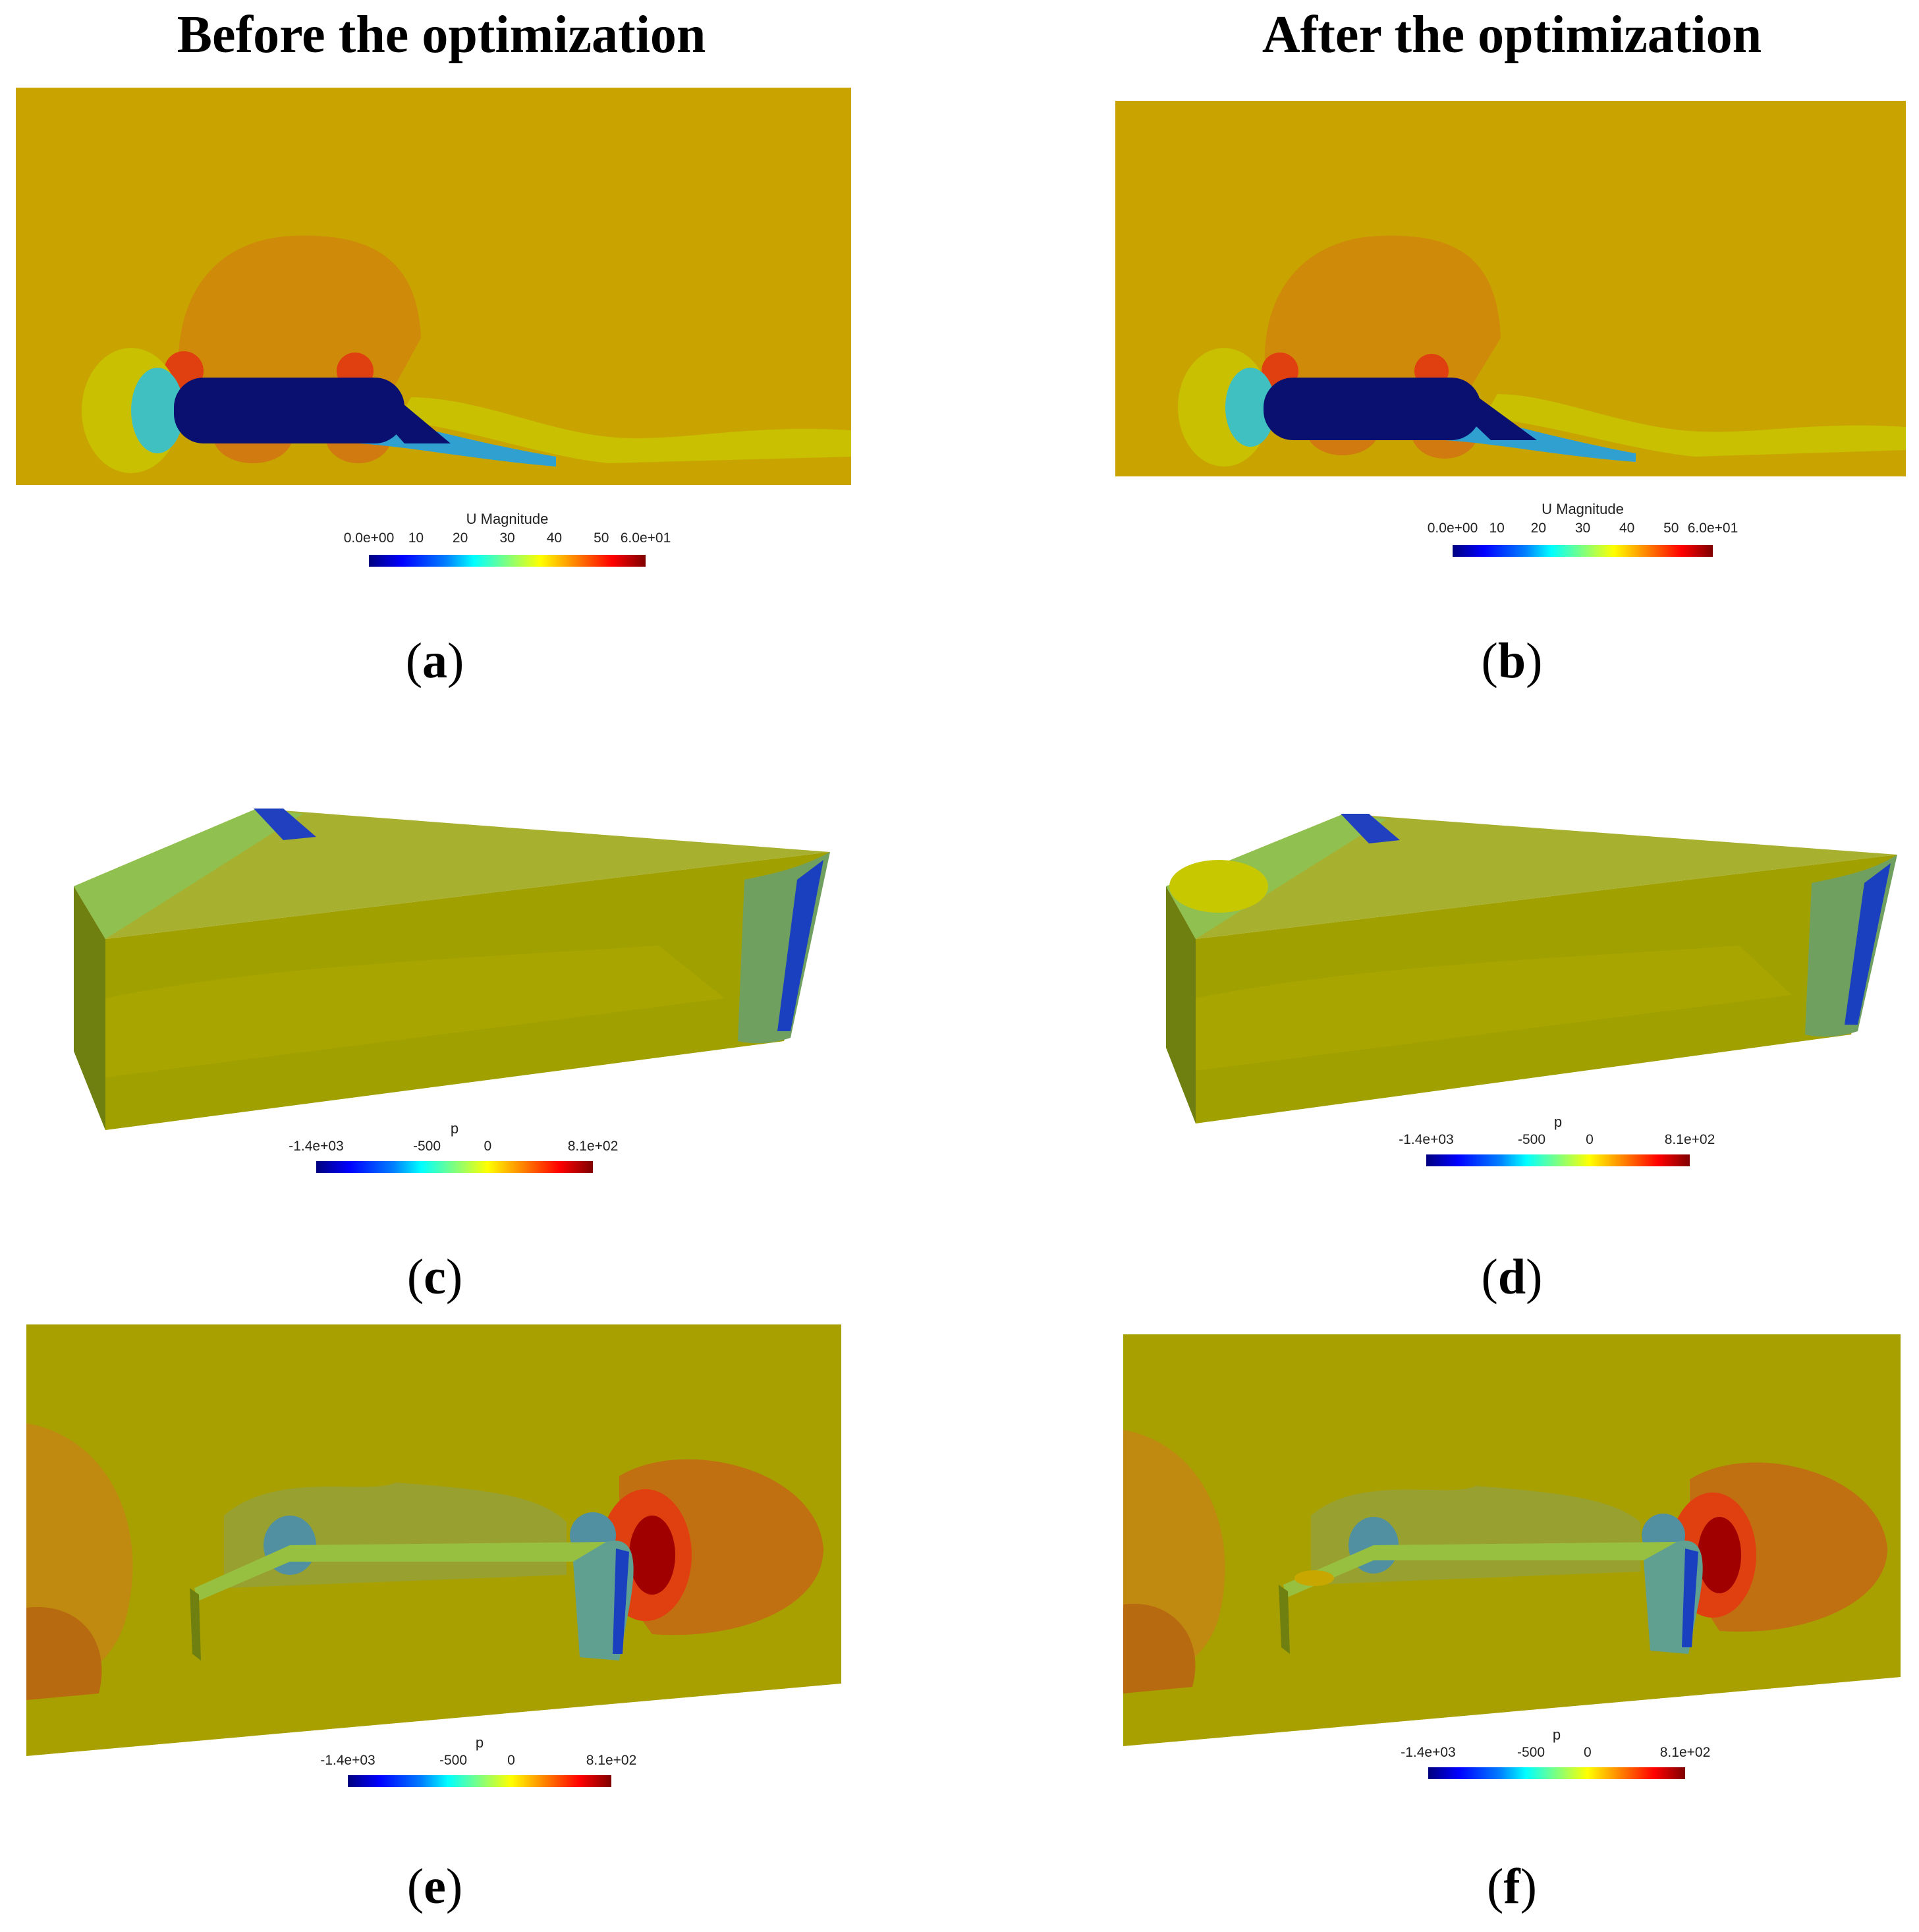 The image size is (1919, 1932). I want to click on panel-c-pressure-surface-before, so click(458, 972).